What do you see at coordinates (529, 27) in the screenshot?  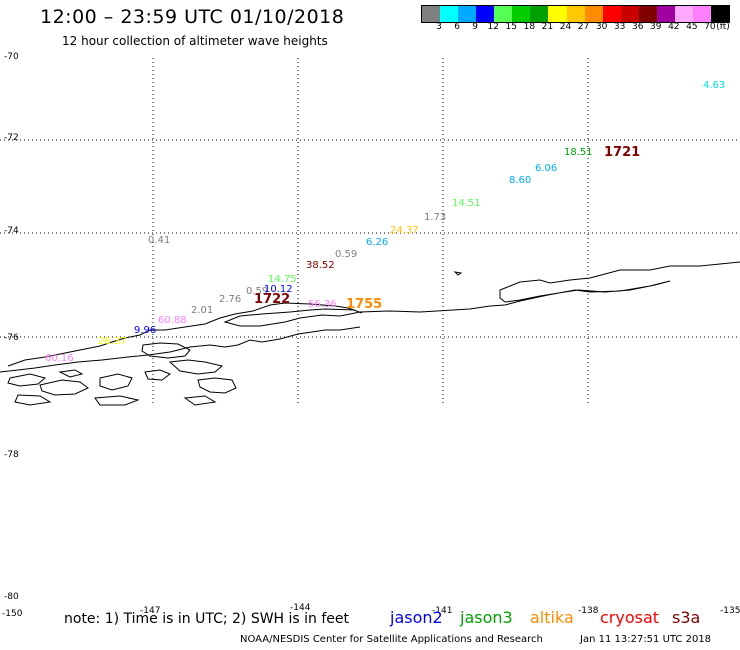 I see `legend-tick-label: 18` at bounding box center [529, 27].